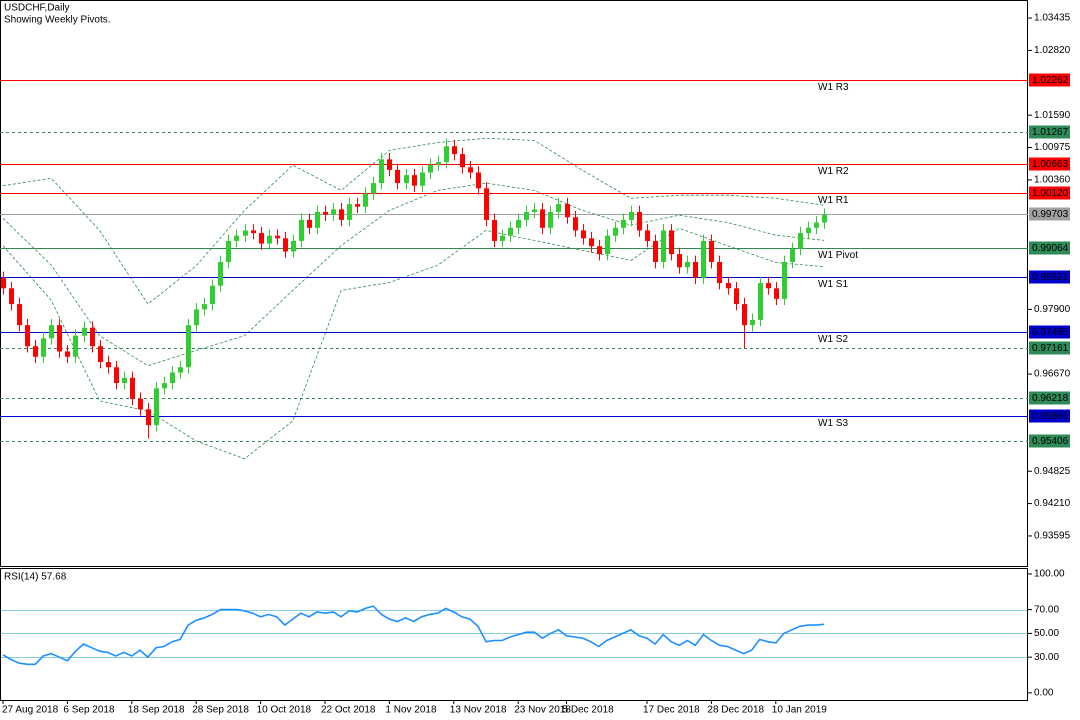 This screenshot has width=1080, height=720. I want to click on y-tick-label: 1.01590, so click(1052, 115).